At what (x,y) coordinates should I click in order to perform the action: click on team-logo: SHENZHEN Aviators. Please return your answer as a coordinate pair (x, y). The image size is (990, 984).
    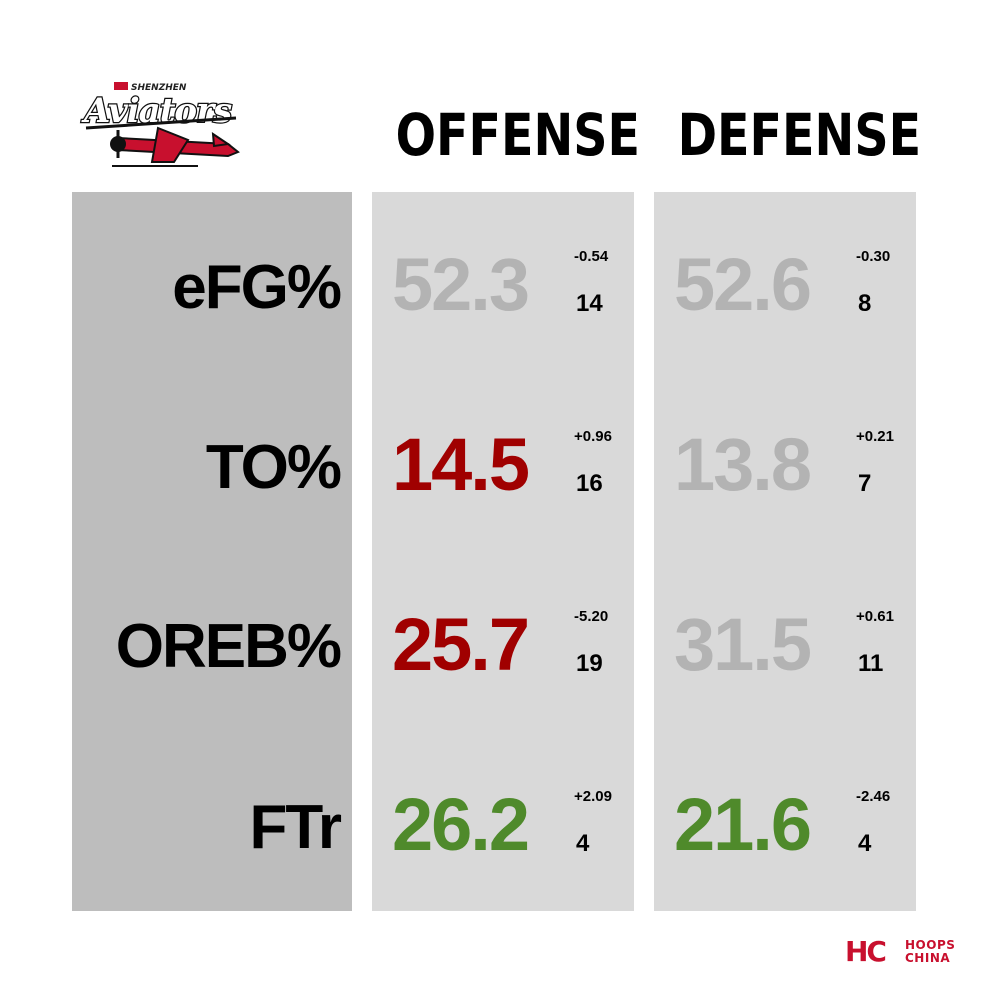
    Looking at the image, I should click on (160, 124).